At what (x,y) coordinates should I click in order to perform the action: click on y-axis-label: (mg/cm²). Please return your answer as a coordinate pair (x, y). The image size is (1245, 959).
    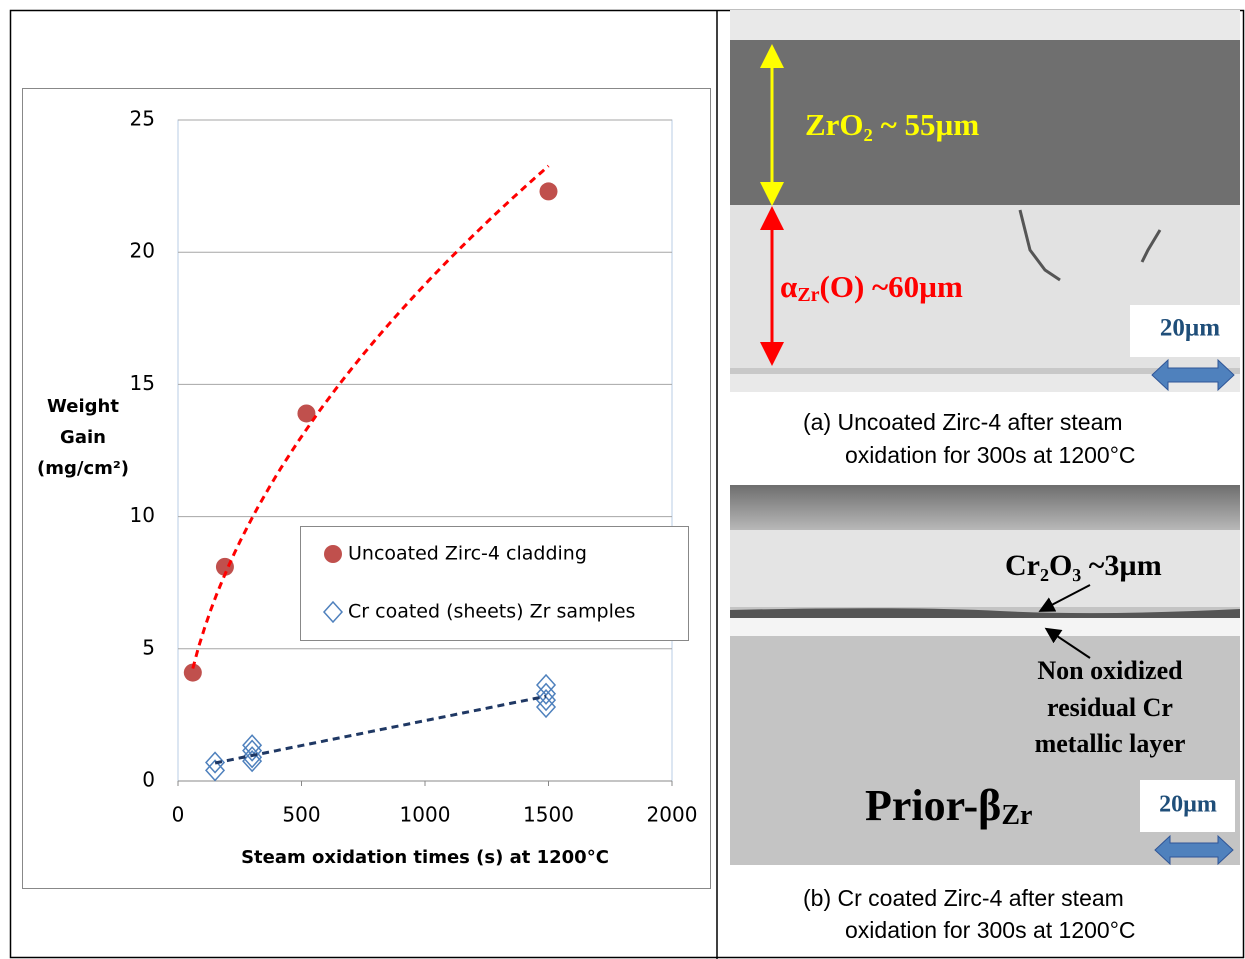
    Looking at the image, I should click on (83, 468).